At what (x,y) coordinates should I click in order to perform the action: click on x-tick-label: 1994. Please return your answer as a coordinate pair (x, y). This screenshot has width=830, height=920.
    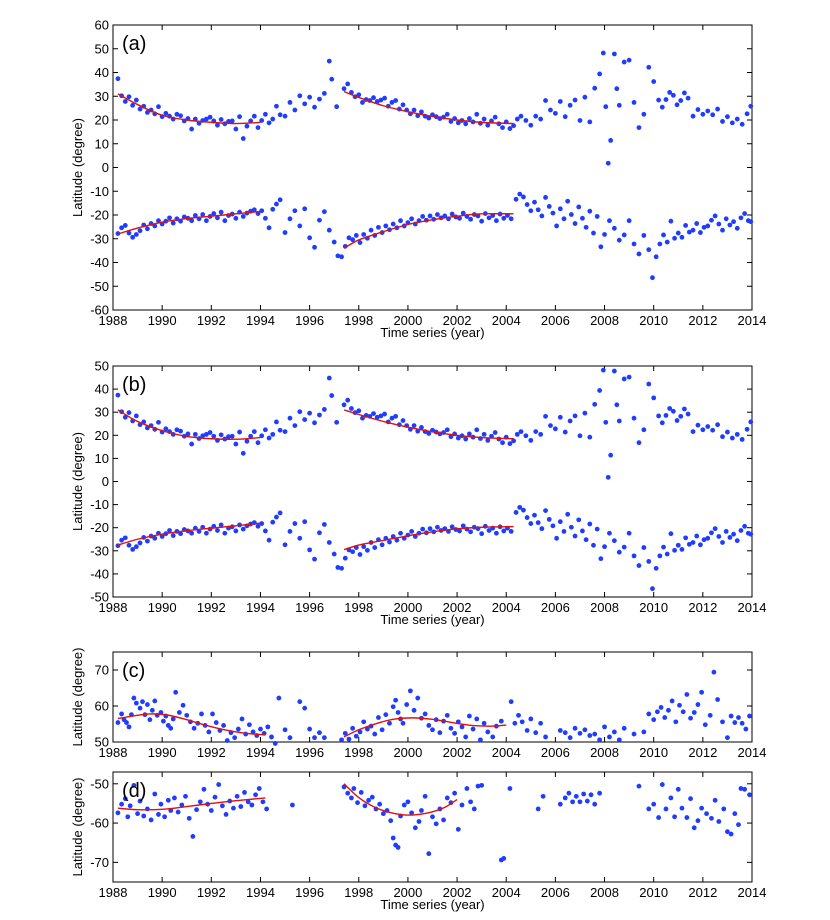
    Looking at the image, I should click on (260, 607).